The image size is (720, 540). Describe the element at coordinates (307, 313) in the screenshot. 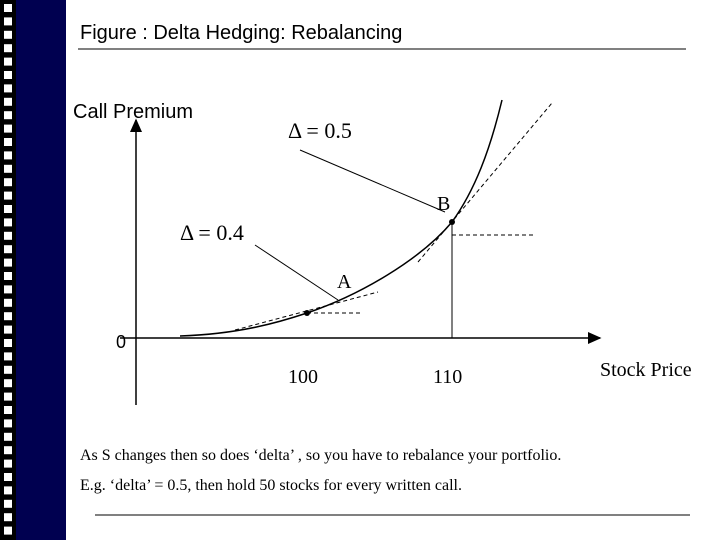

I see `point-a` at that location.